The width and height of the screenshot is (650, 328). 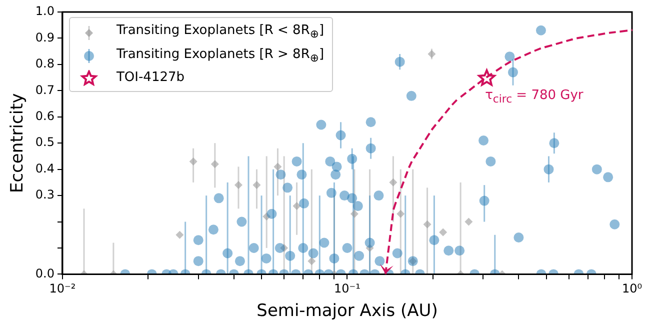 I want to click on y-tick-label: 0.0, so click(x=44, y=273).